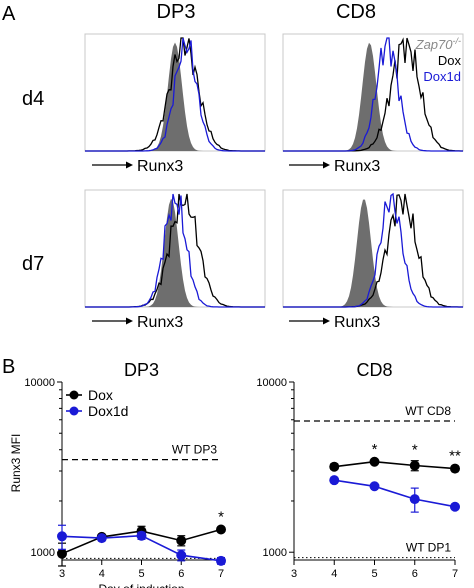 This screenshot has width=474, height=588. I want to click on x-tick-label-dp3: 7, so click(221, 574).